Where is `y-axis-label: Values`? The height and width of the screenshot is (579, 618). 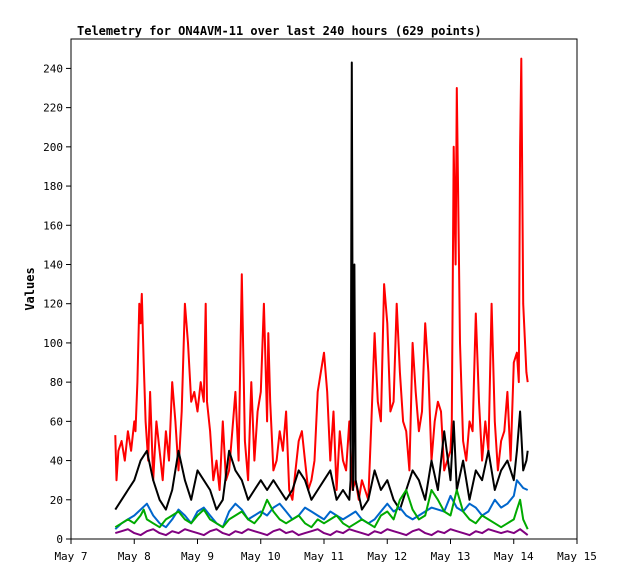
y-axis-label: Values is located at coordinates (30, 288).